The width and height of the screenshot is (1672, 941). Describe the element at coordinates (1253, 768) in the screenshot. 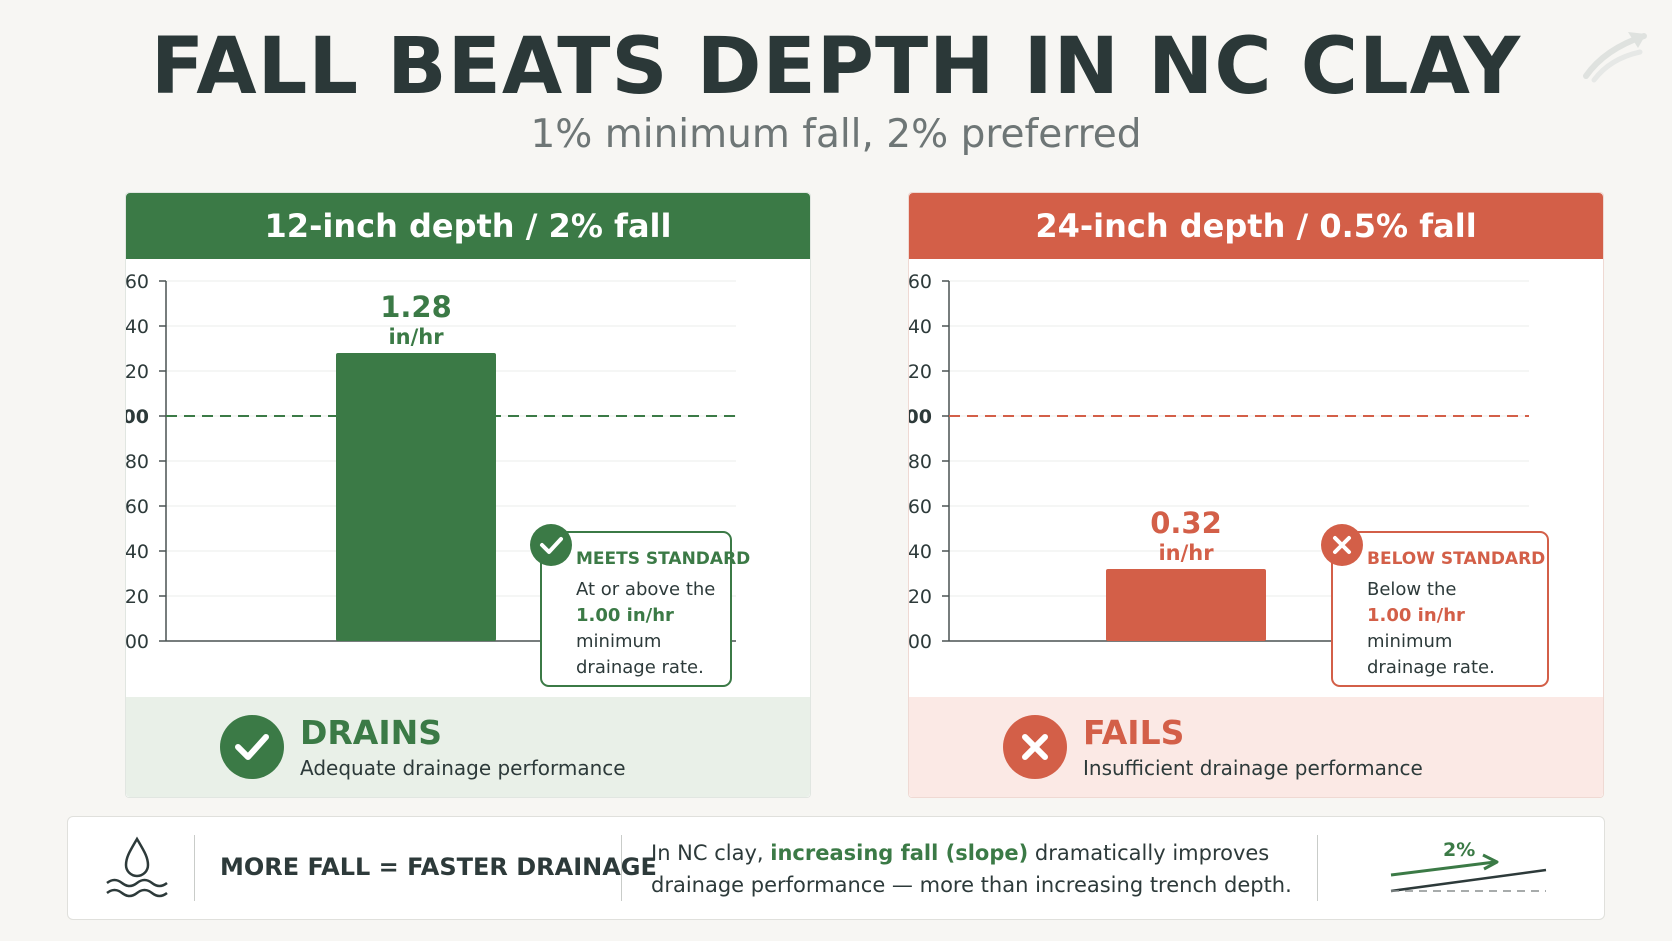

I see `verdict-subtitle-right: Insufficient drainage performance` at that location.